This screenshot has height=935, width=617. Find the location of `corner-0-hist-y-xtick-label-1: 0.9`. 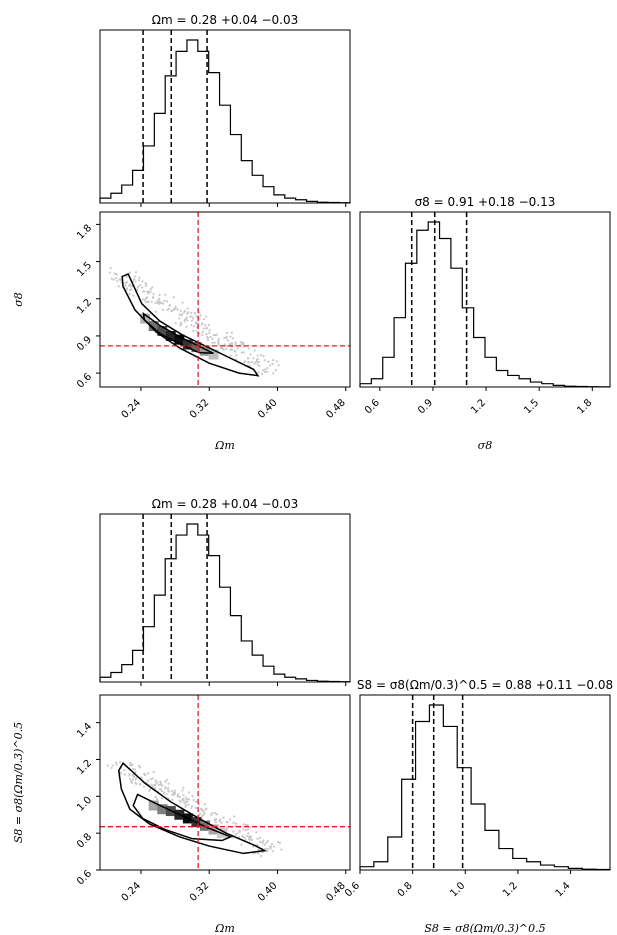

corner-0-hist-y-xtick-label-1: 0.9 is located at coordinates (425, 406).